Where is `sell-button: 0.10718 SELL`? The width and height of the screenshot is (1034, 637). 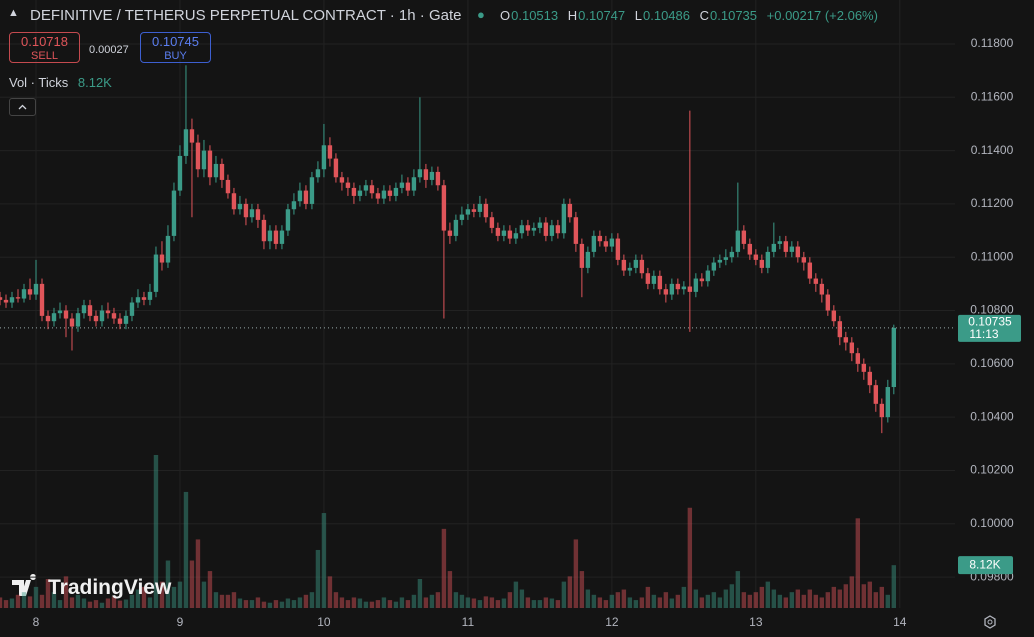
sell-button: 0.10718 SELL is located at coordinates (44, 47).